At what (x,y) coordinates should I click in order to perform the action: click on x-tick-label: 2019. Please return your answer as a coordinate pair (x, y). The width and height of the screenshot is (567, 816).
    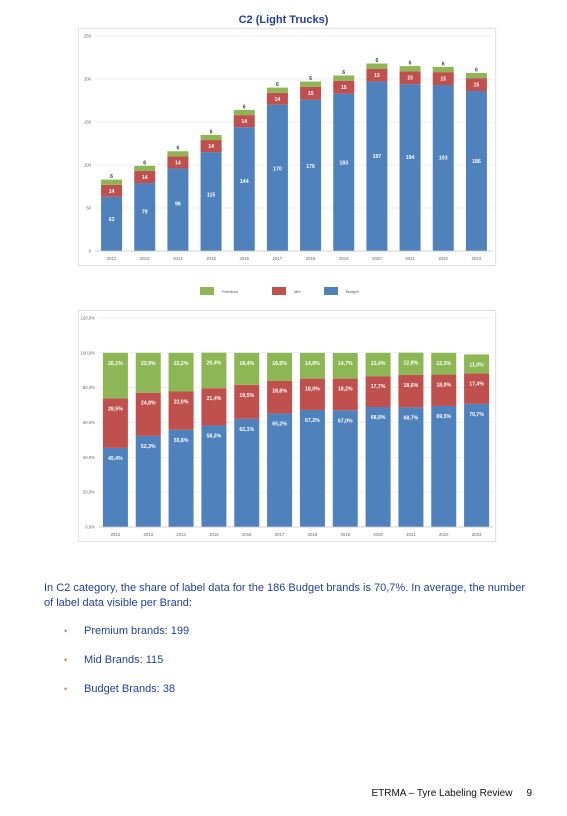
    Looking at the image, I should click on (344, 258).